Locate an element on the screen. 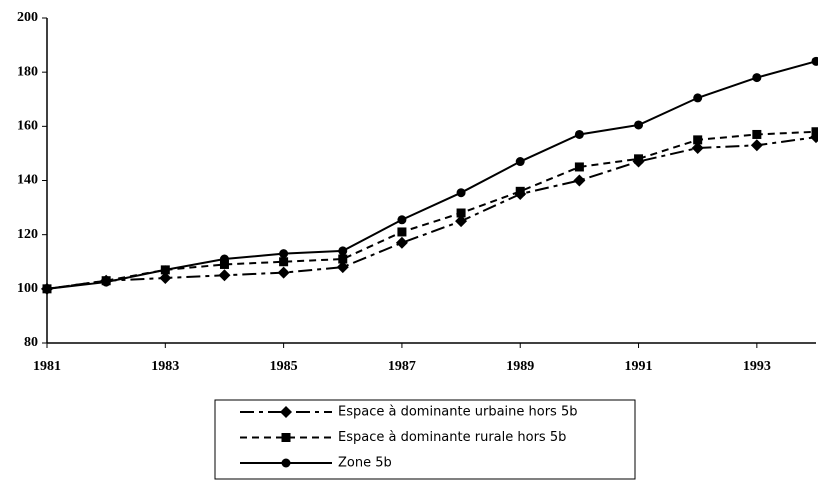 This screenshot has height=480, width=818. legend-label: Espace à dominante rurale hors 5b is located at coordinates (452, 437).